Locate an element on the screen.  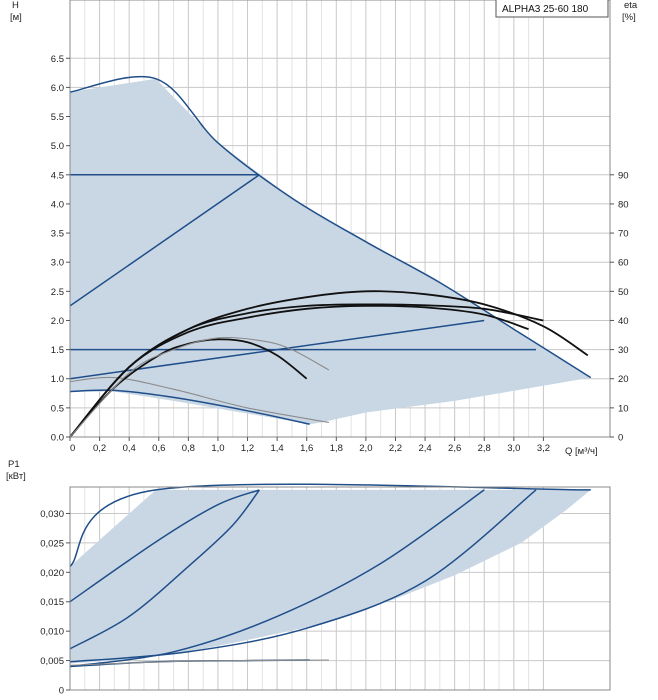
top-xtick-label-9: 1,8 is located at coordinates (336, 448).